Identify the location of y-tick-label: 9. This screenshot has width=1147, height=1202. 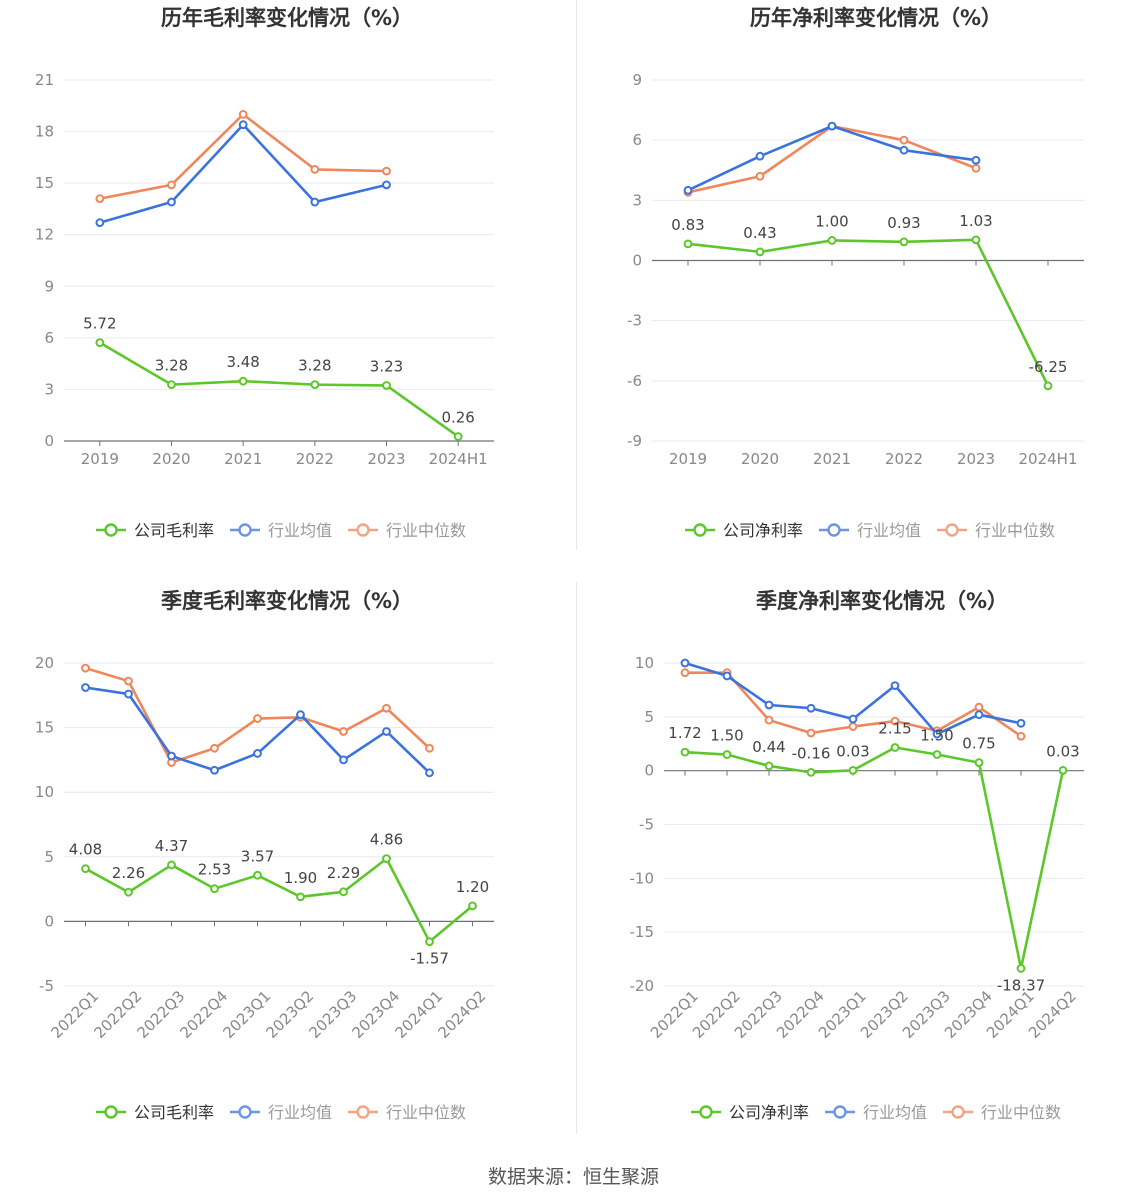
(637, 80).